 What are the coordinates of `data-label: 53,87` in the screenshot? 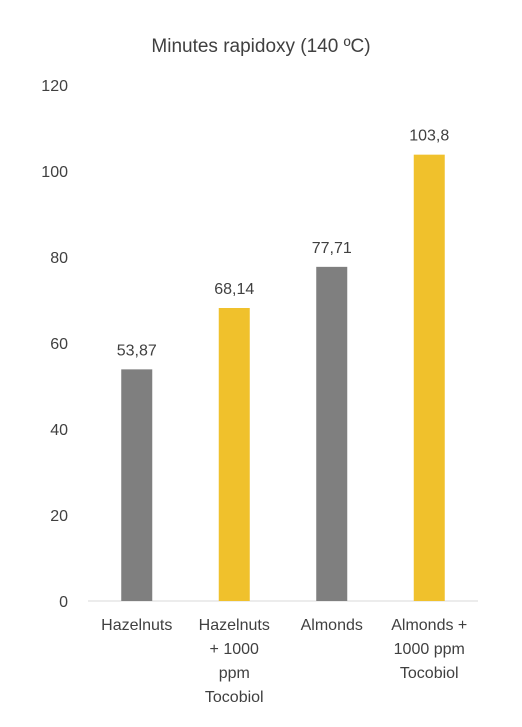 It's located at (137, 350).